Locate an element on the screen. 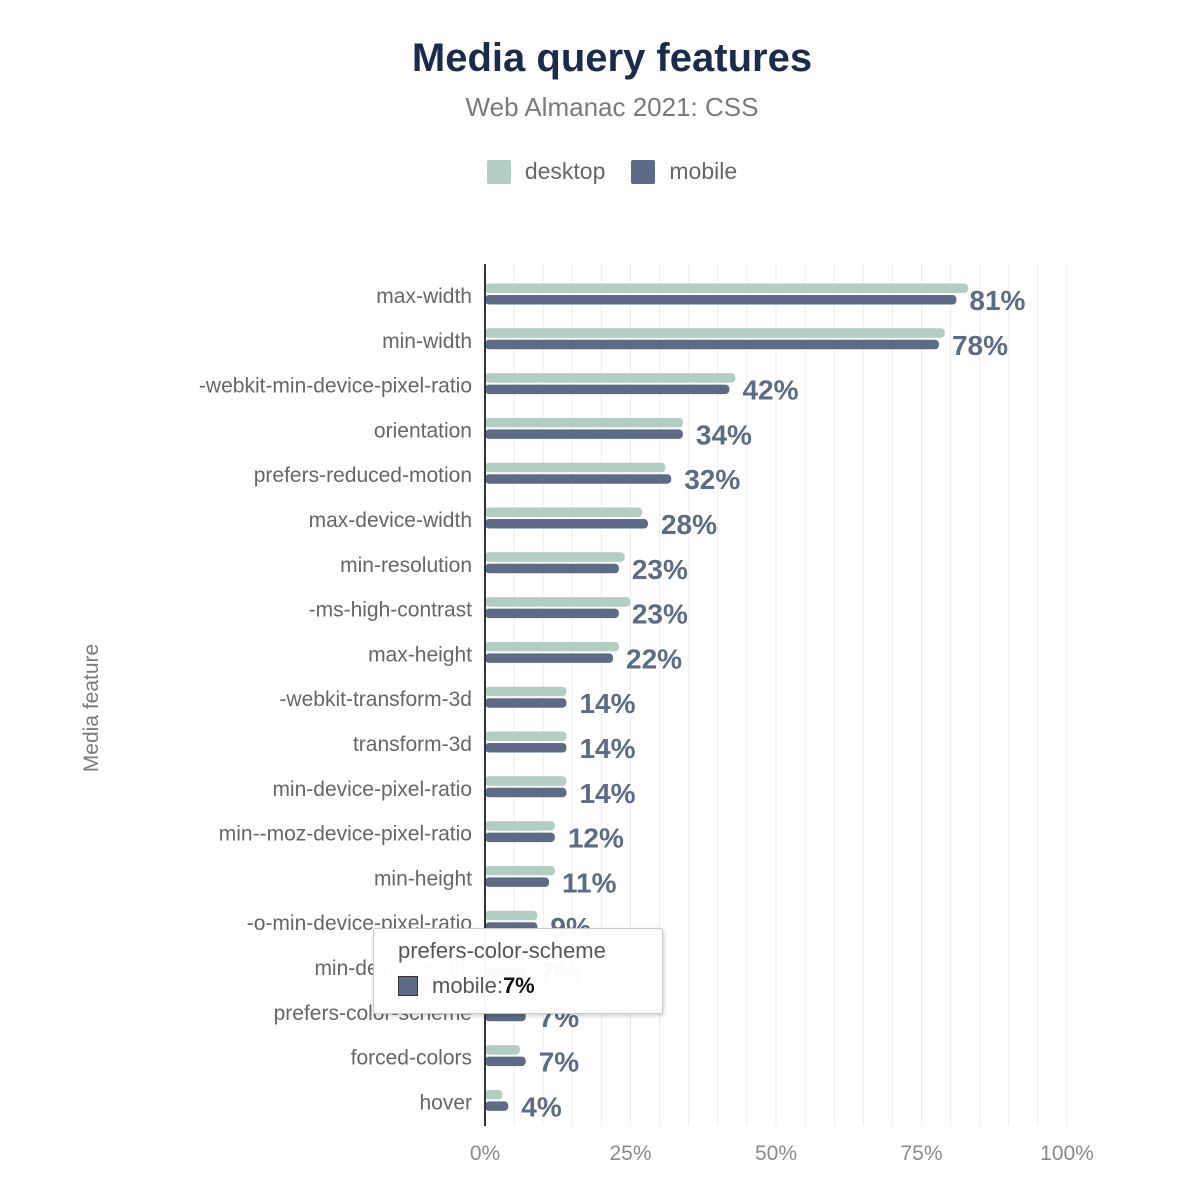 This screenshot has height=1200, width=1179. x-tick-label: 0% is located at coordinates (485, 1153).